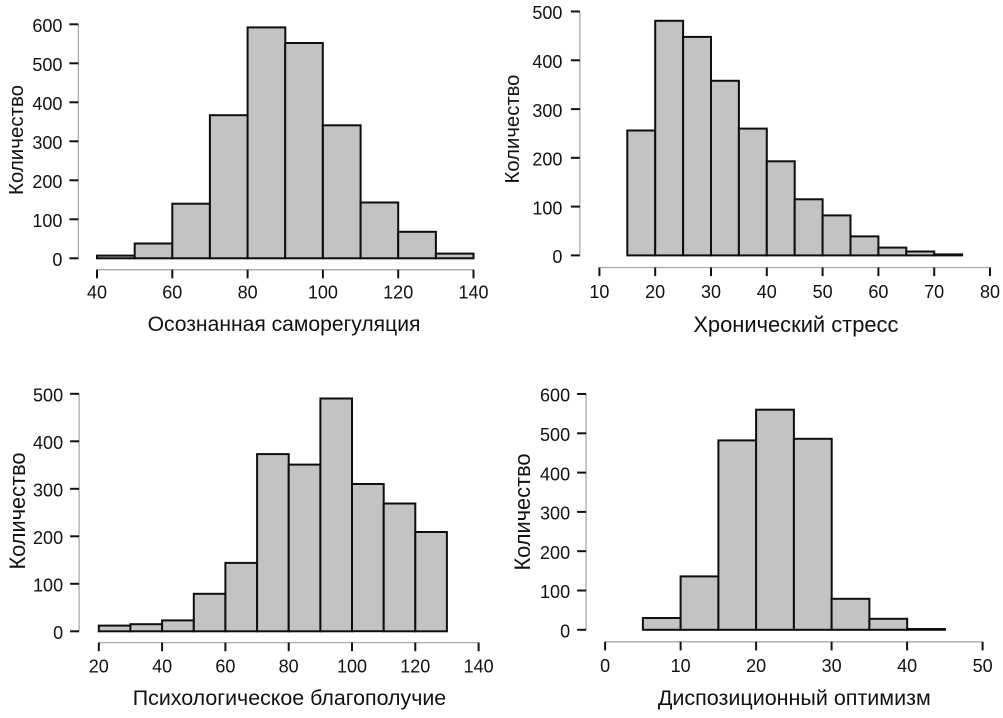  I want to click on svg-text: Осознанная саморегуляция, so click(284, 324).